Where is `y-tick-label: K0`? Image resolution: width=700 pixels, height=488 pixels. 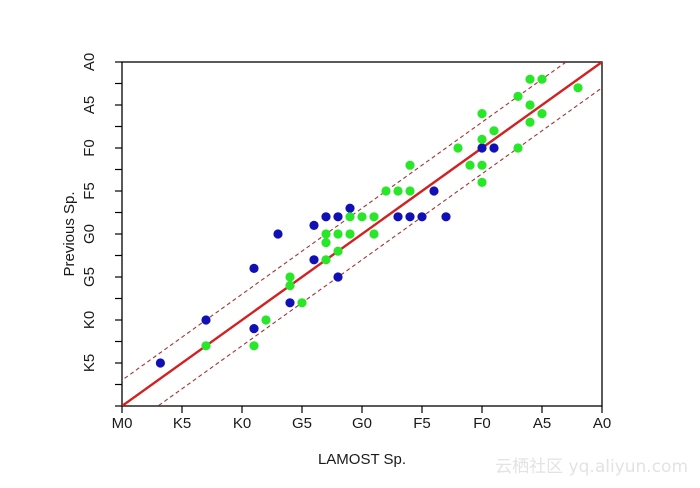
y-tick-label: K0 is located at coordinates (89, 320).